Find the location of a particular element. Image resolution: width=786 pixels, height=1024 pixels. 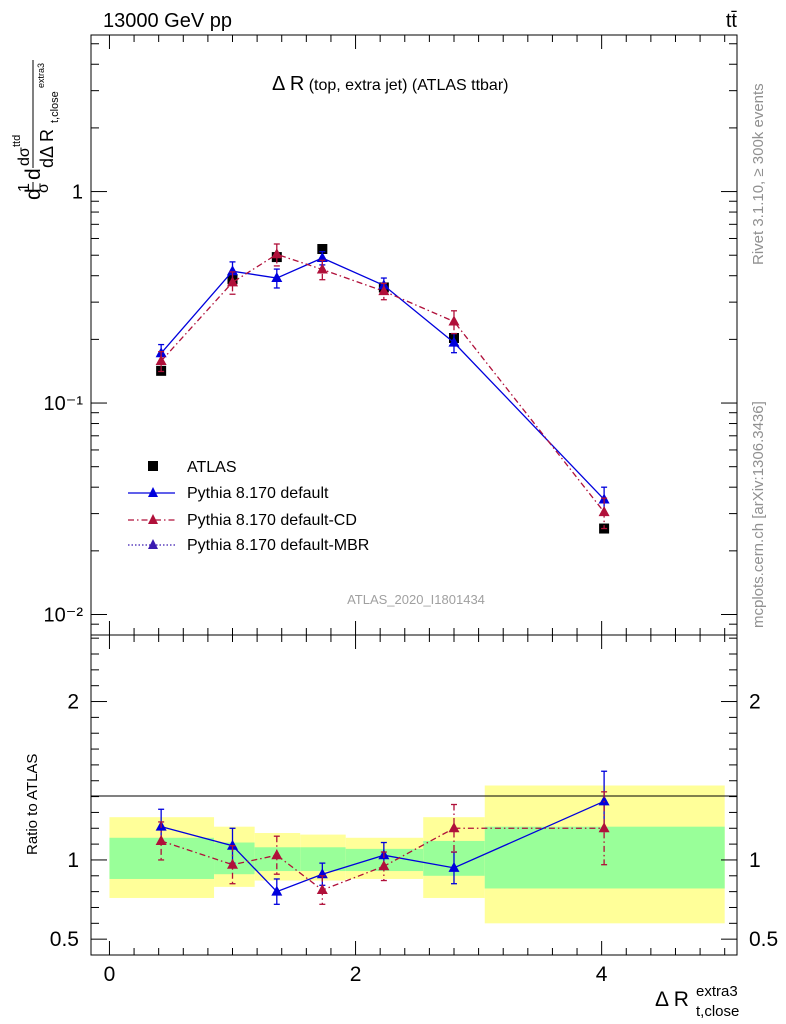

main-y-axis-label: d 1 σ d dσ ttd dΔ R t,close extra3 is located at coordinates (36, 130).